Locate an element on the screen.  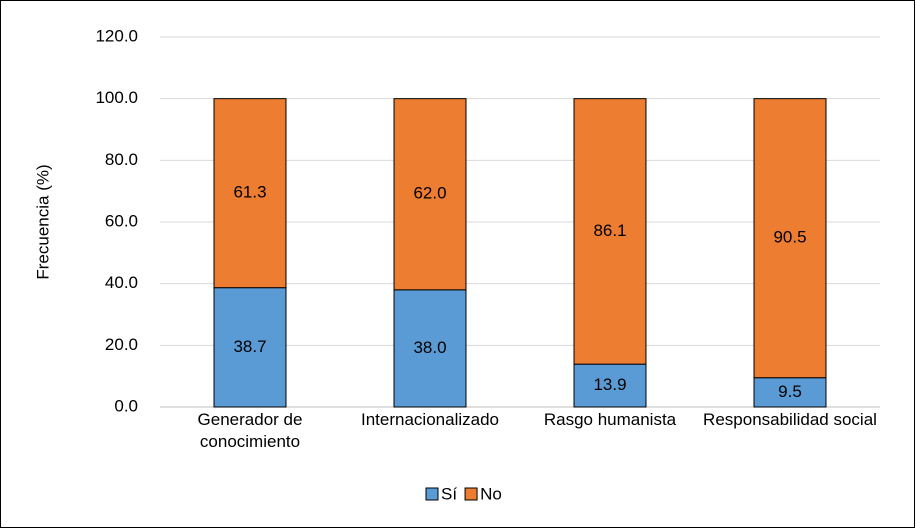
y-tick-label: 80.0 is located at coordinates (121, 159).